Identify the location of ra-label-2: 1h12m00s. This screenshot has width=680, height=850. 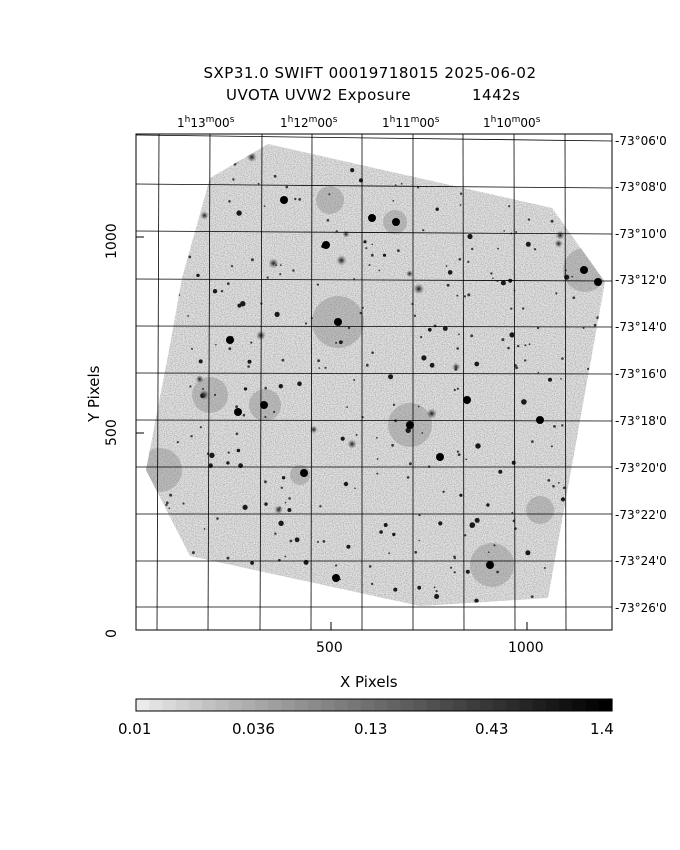
(309, 123).